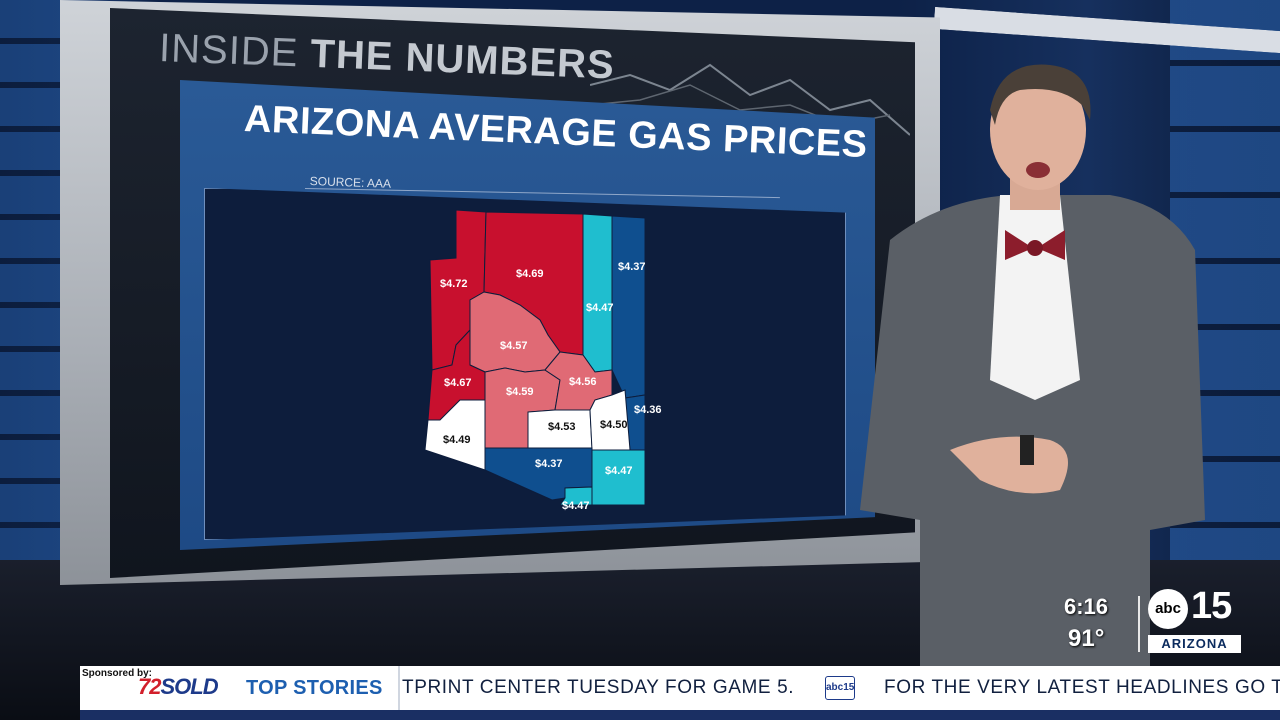 Image resolution: width=1280 pixels, height=720 pixels. What do you see at coordinates (399, 688) in the screenshot?
I see `ticker-separator` at bounding box center [399, 688].